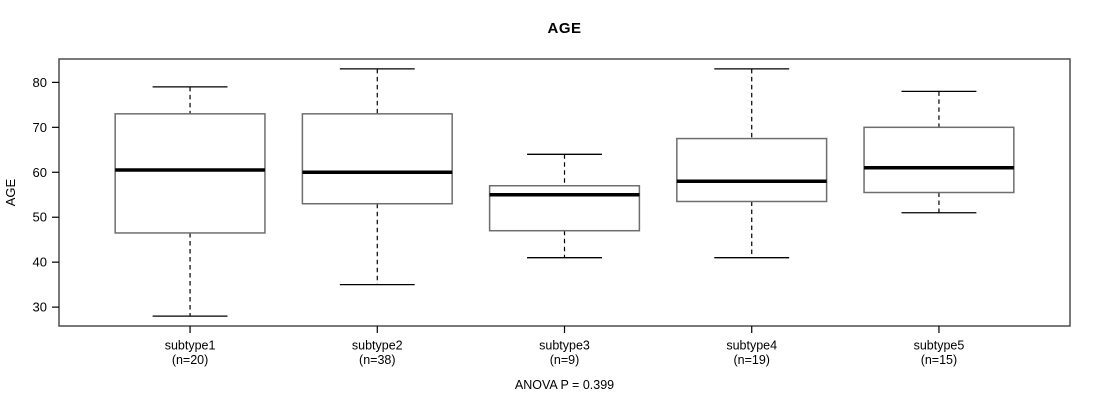 The image size is (1100, 400). I want to click on y-tick-label: 80, so click(40, 82).